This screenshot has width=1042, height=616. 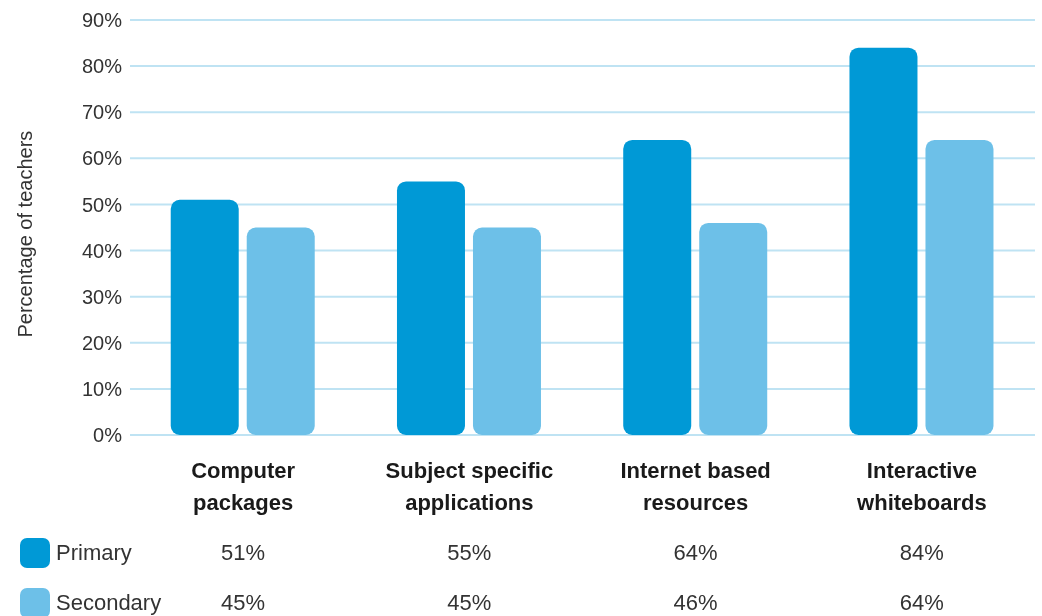 I want to click on x-tick-label: Interactive whiteboards, so click(x=922, y=487).